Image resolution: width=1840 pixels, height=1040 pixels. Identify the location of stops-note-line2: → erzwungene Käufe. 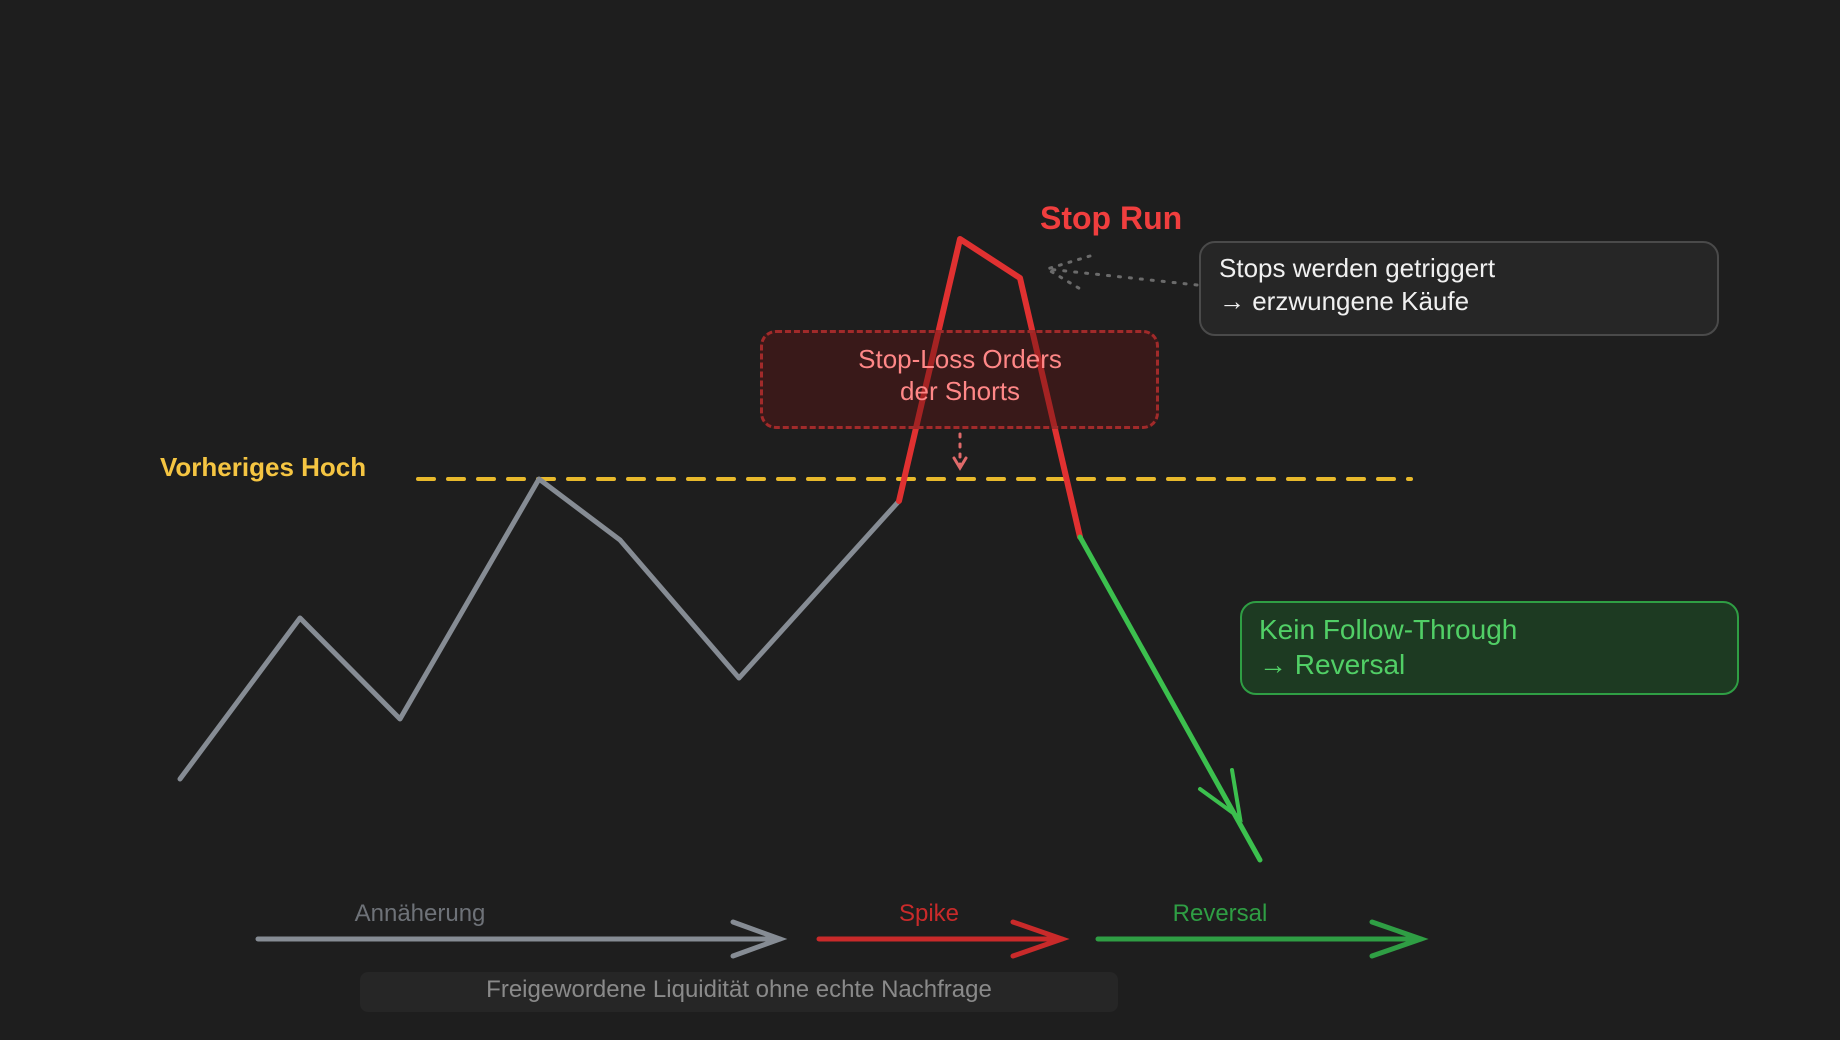
(1344, 301).